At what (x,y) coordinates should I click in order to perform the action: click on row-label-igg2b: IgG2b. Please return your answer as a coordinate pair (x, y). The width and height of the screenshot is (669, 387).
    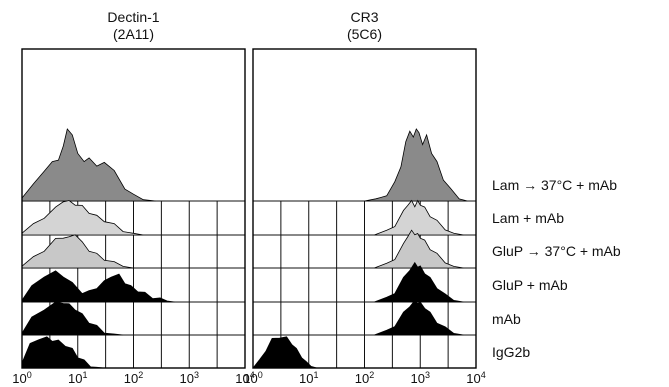
    Looking at the image, I should click on (511, 352).